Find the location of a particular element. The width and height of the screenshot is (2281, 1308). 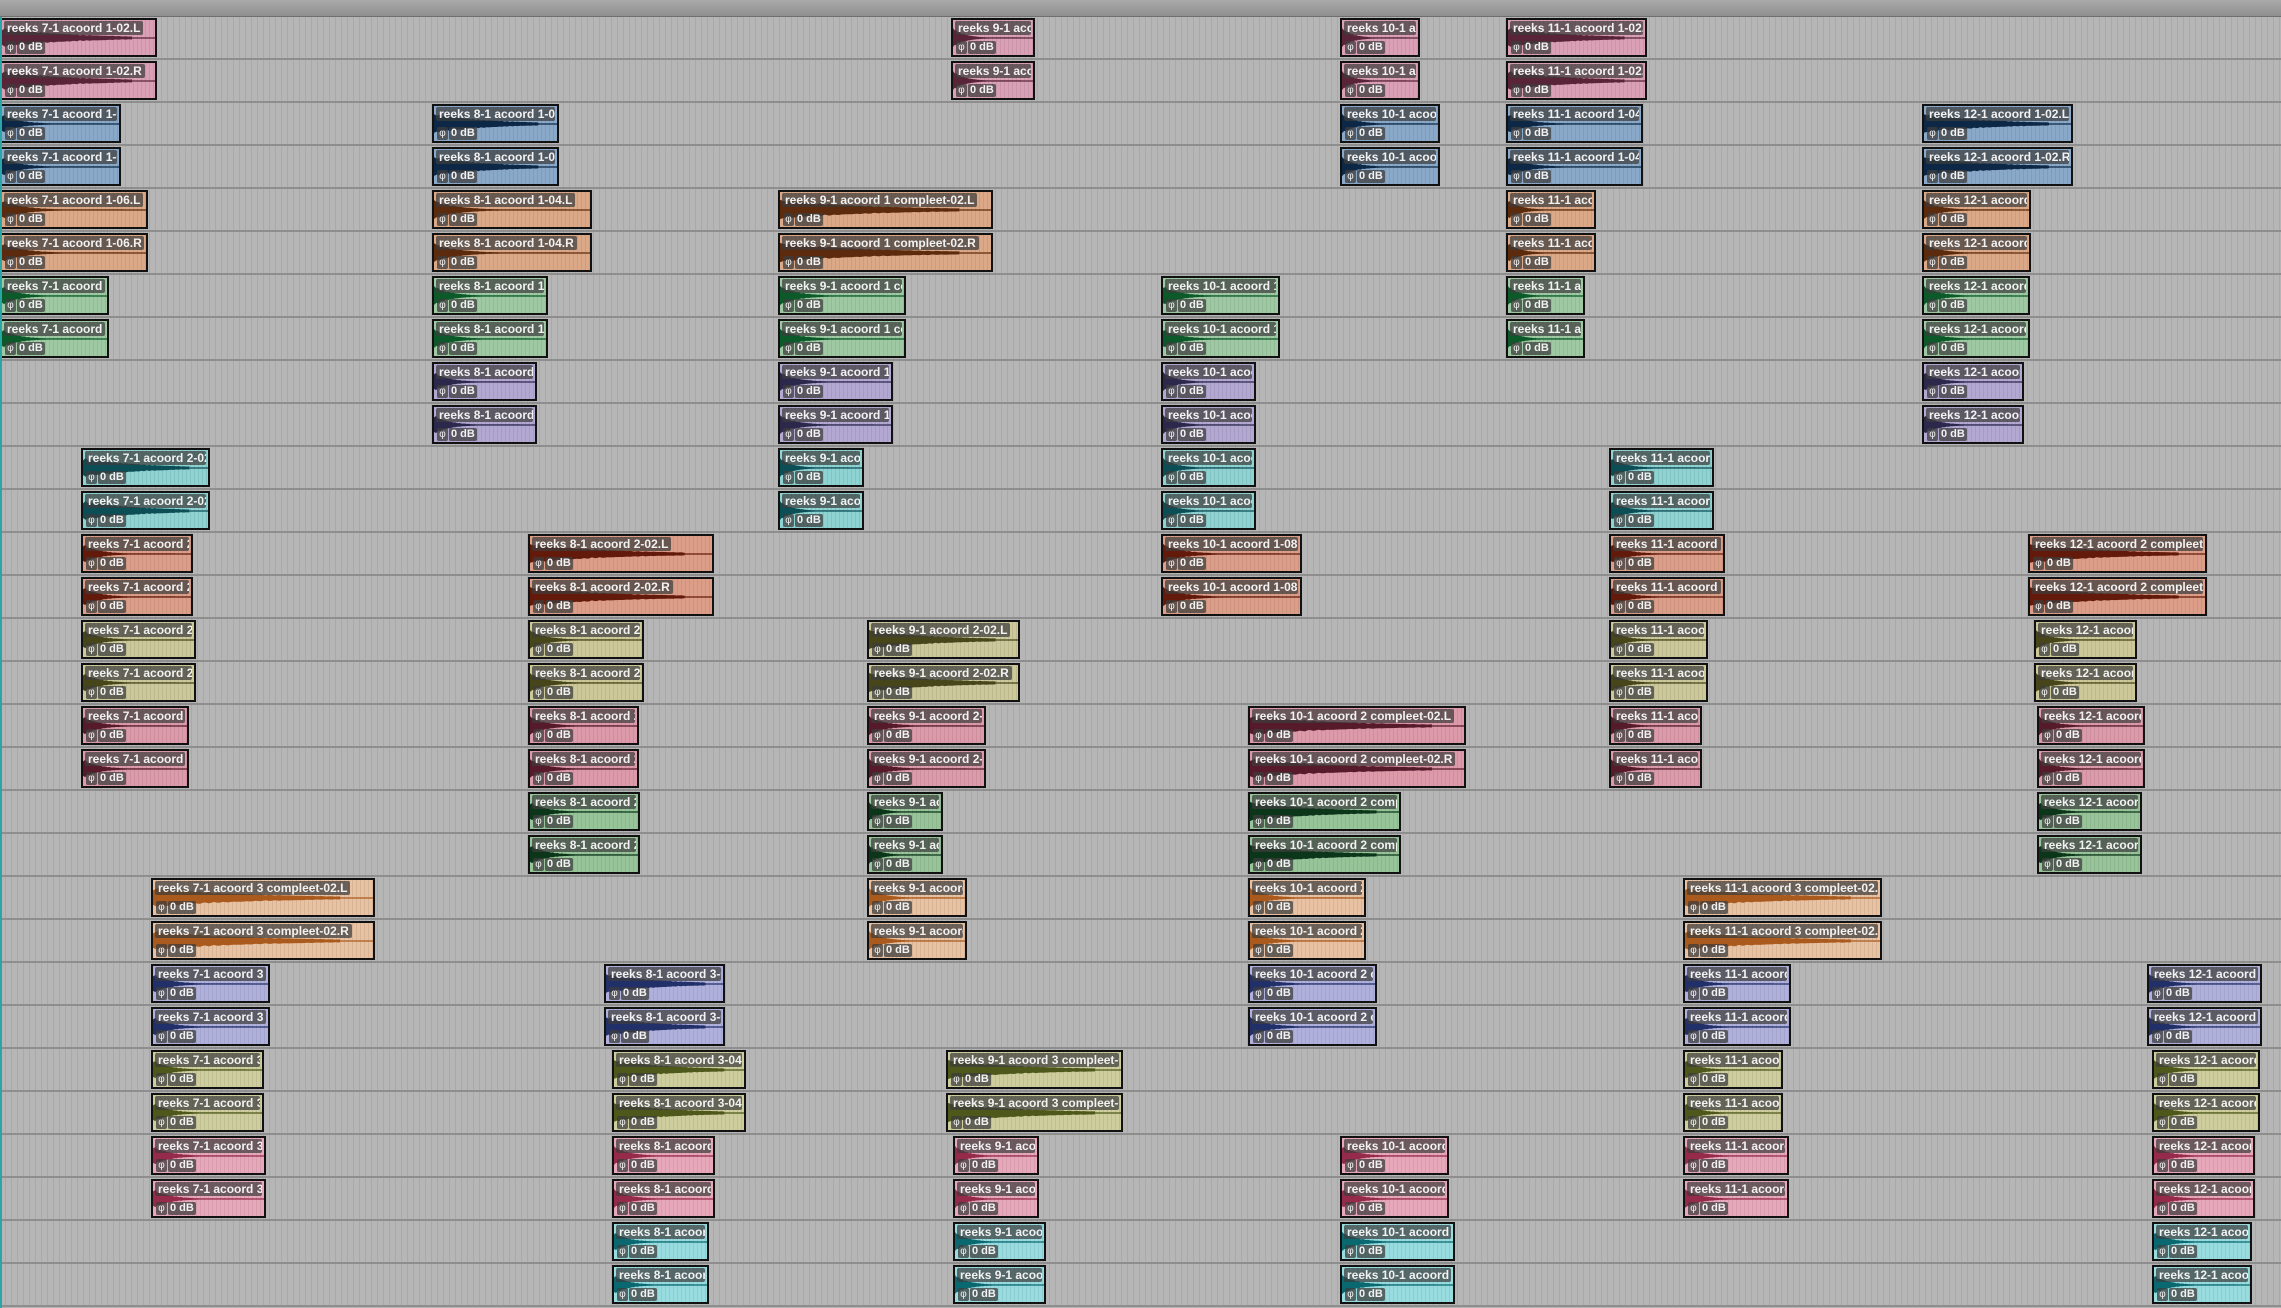

audio-clip: reeks 8-1 acoord 2-02.R φ 0 dB is located at coordinates (621, 596).